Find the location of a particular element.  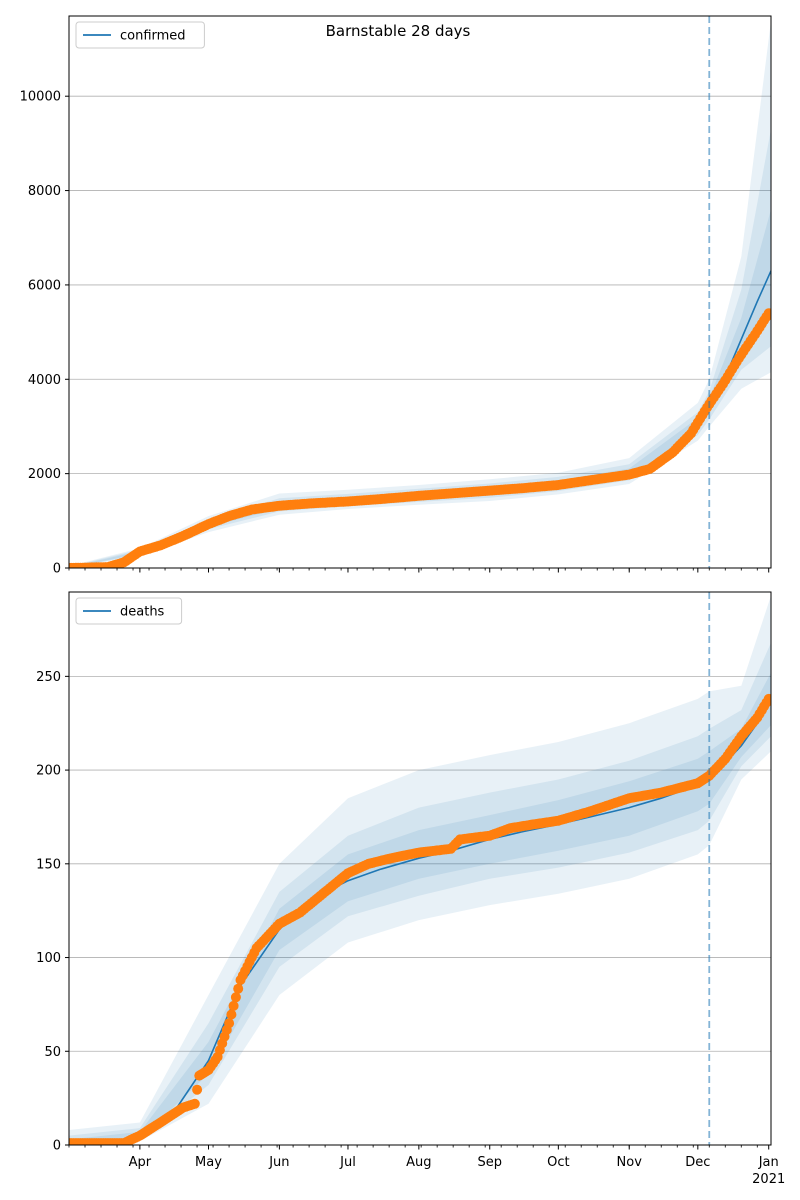

x-tick-label: Oct is located at coordinates (558, 1162).